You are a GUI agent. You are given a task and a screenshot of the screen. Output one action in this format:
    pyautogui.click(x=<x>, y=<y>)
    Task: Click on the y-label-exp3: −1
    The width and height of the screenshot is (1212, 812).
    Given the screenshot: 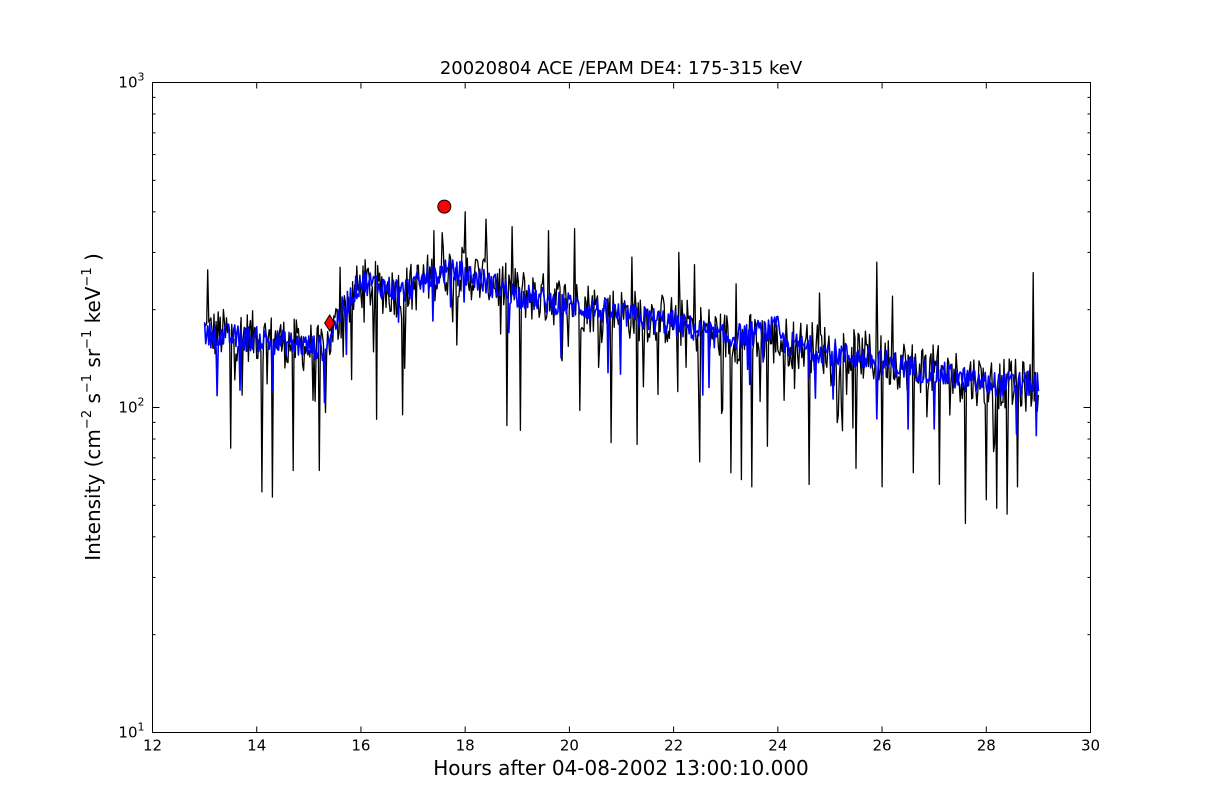 What is the action you would take?
    pyautogui.click(x=87, y=339)
    